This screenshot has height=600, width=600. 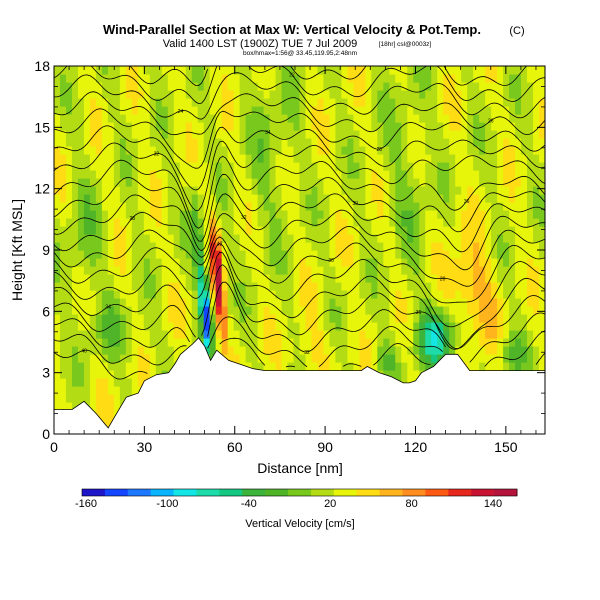 I want to click on contour-label: 26, so click(x=491, y=122).